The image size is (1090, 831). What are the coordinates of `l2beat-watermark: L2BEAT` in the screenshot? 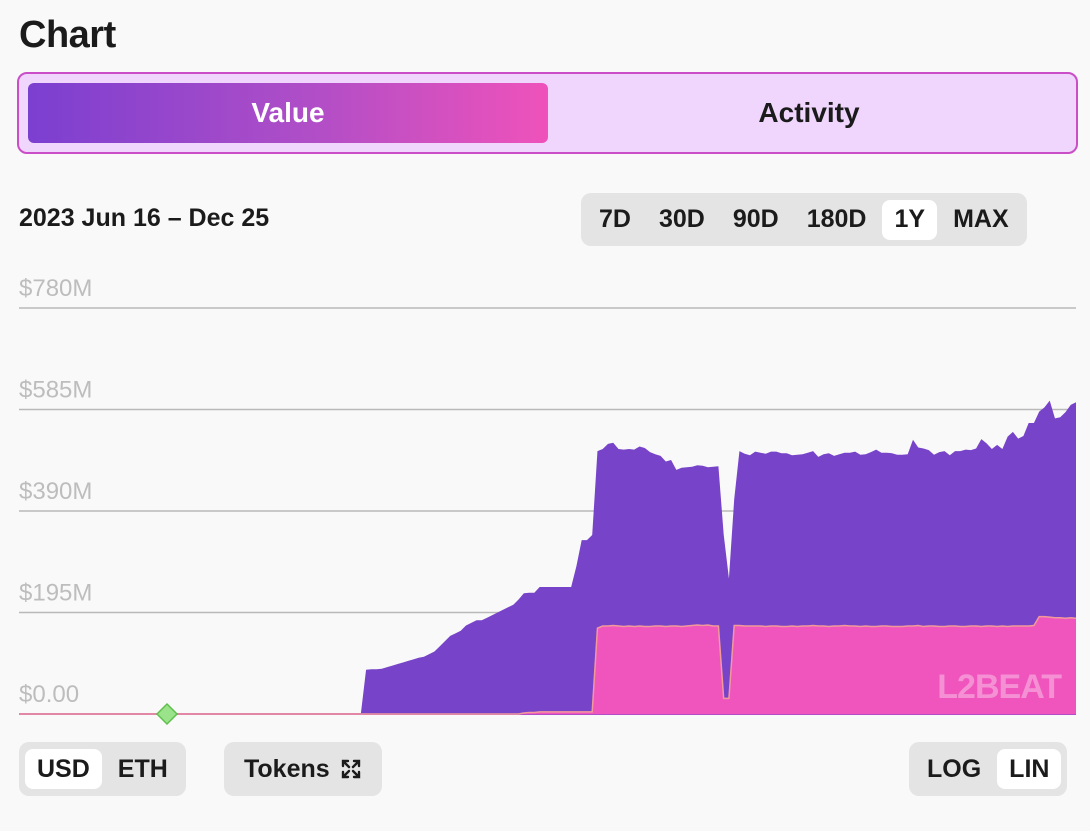 It's located at (999, 687).